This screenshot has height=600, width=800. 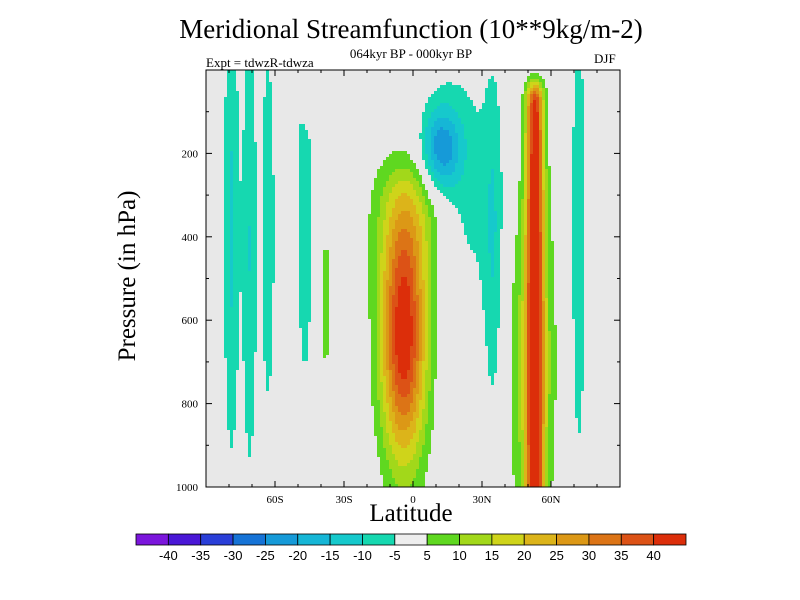 What do you see at coordinates (265, 555) in the screenshot?
I see `colorbar-label: -25` at bounding box center [265, 555].